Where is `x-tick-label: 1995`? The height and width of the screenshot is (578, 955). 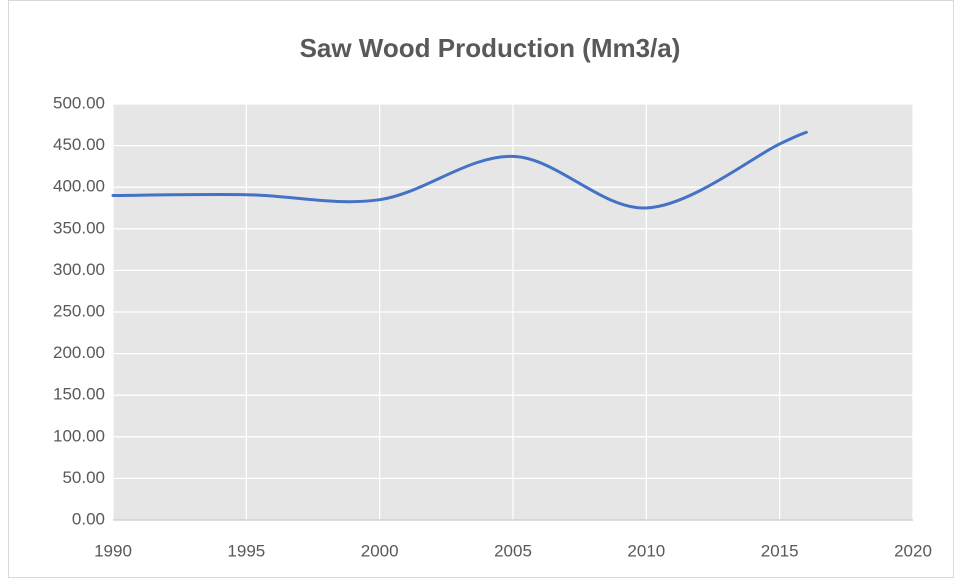
x-tick-label: 1995 is located at coordinates (246, 550).